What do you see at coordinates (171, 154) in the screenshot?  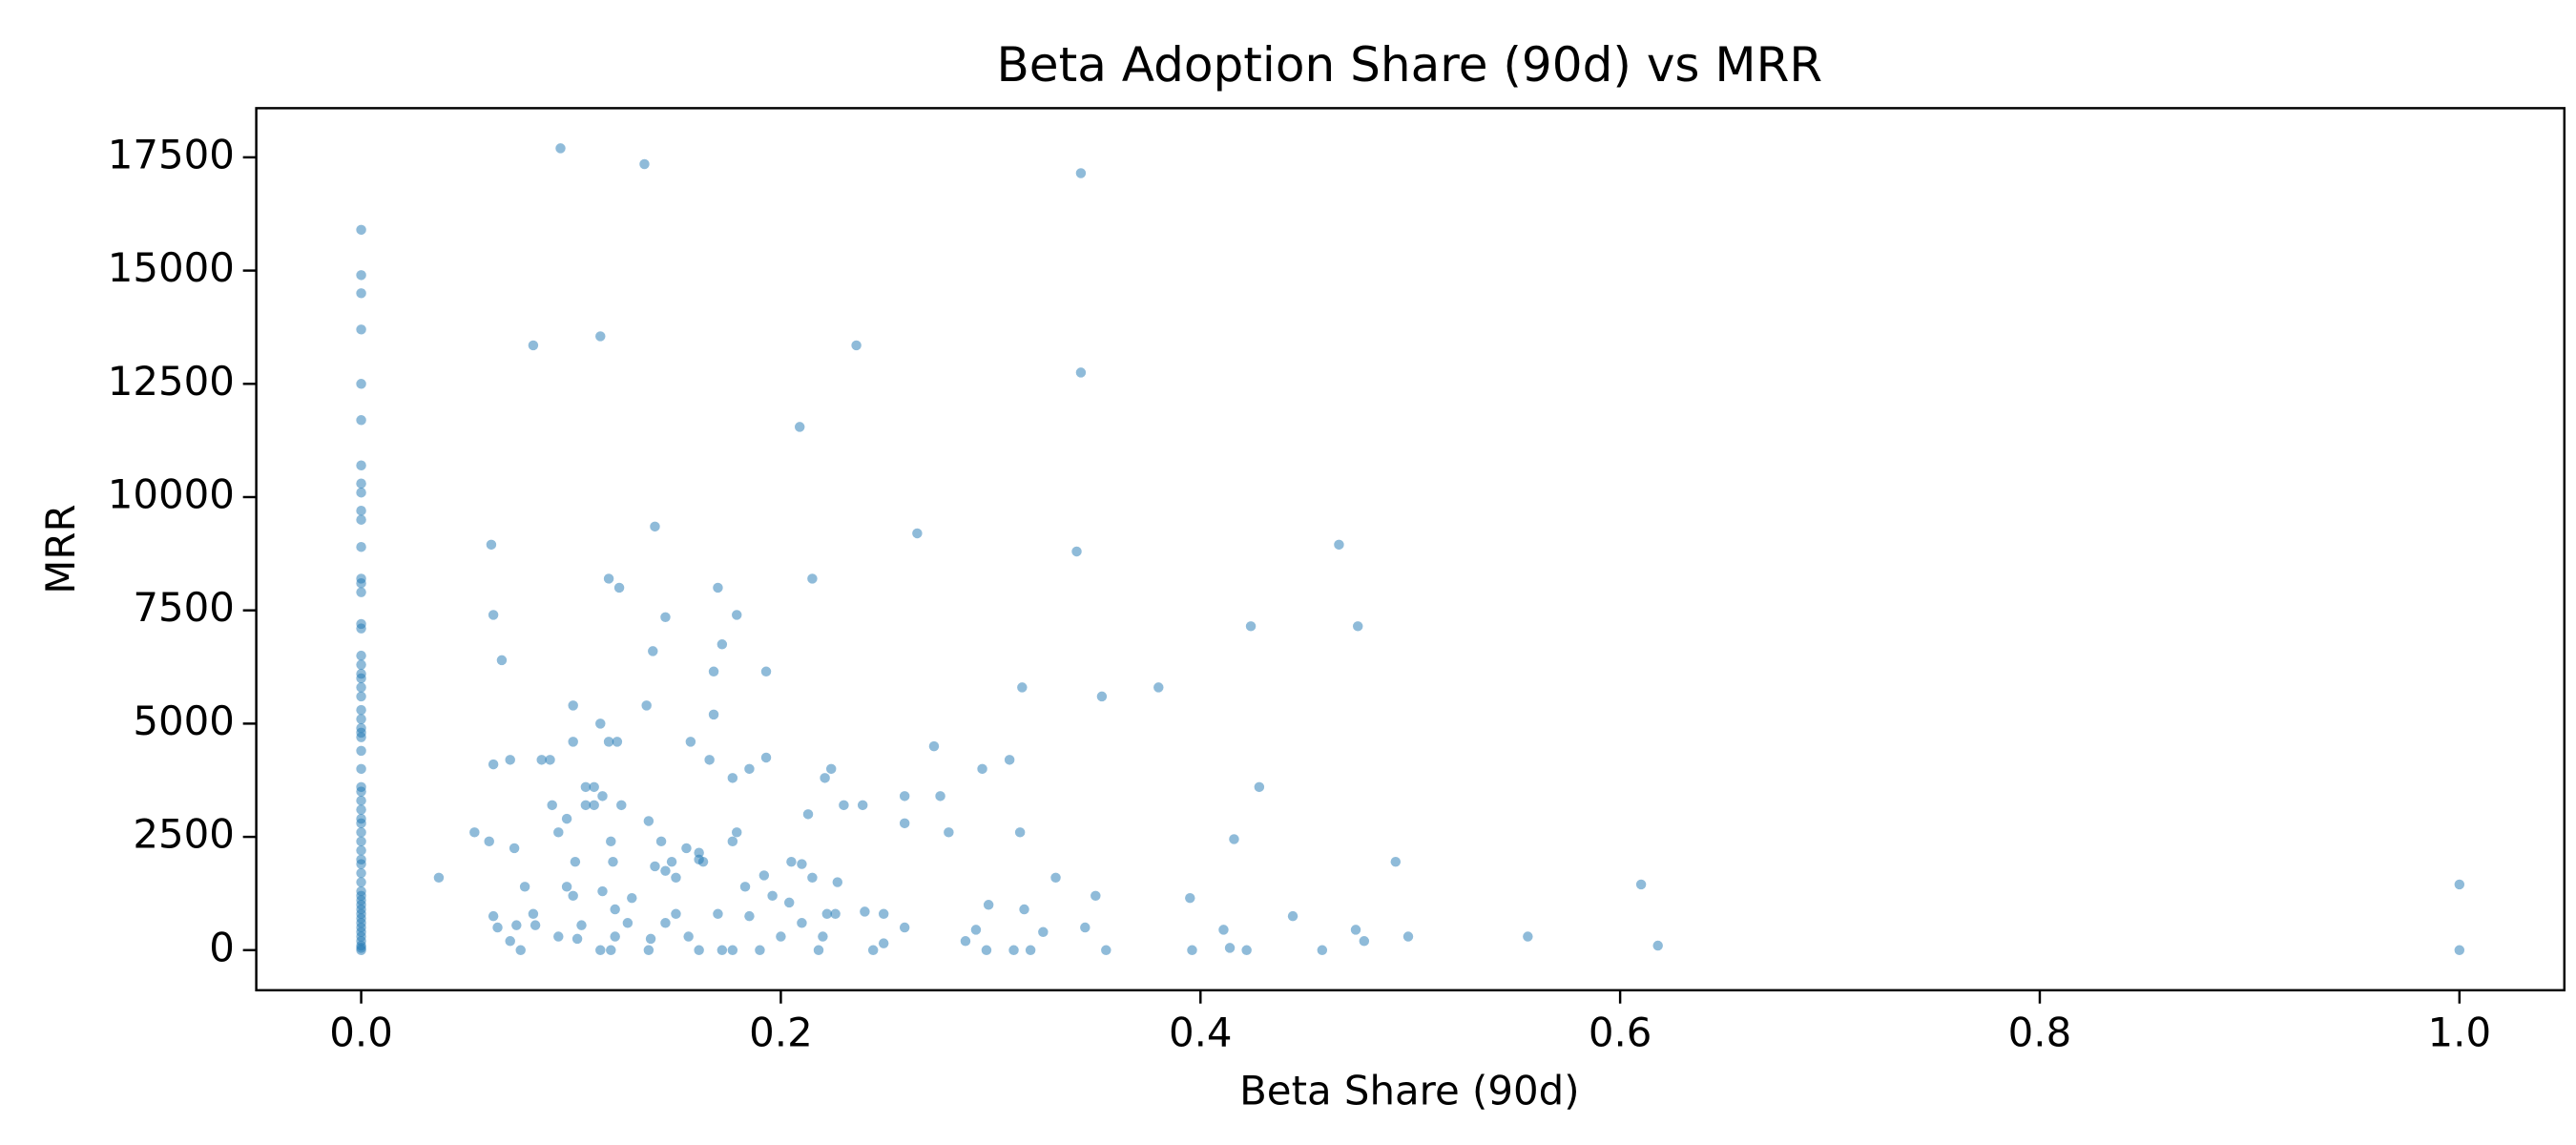 I see `y-tick-label: 17500` at bounding box center [171, 154].